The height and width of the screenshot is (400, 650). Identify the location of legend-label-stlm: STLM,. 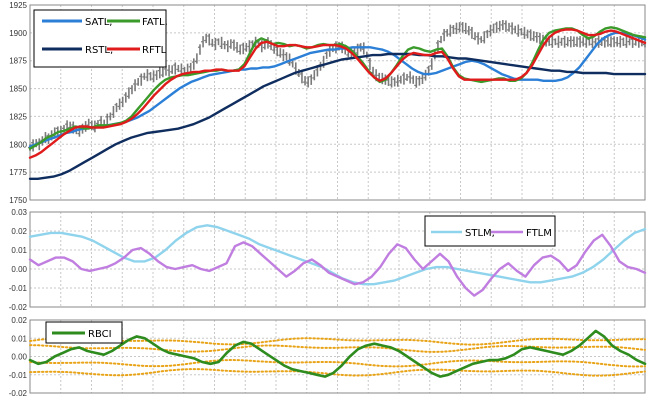
(480, 233).